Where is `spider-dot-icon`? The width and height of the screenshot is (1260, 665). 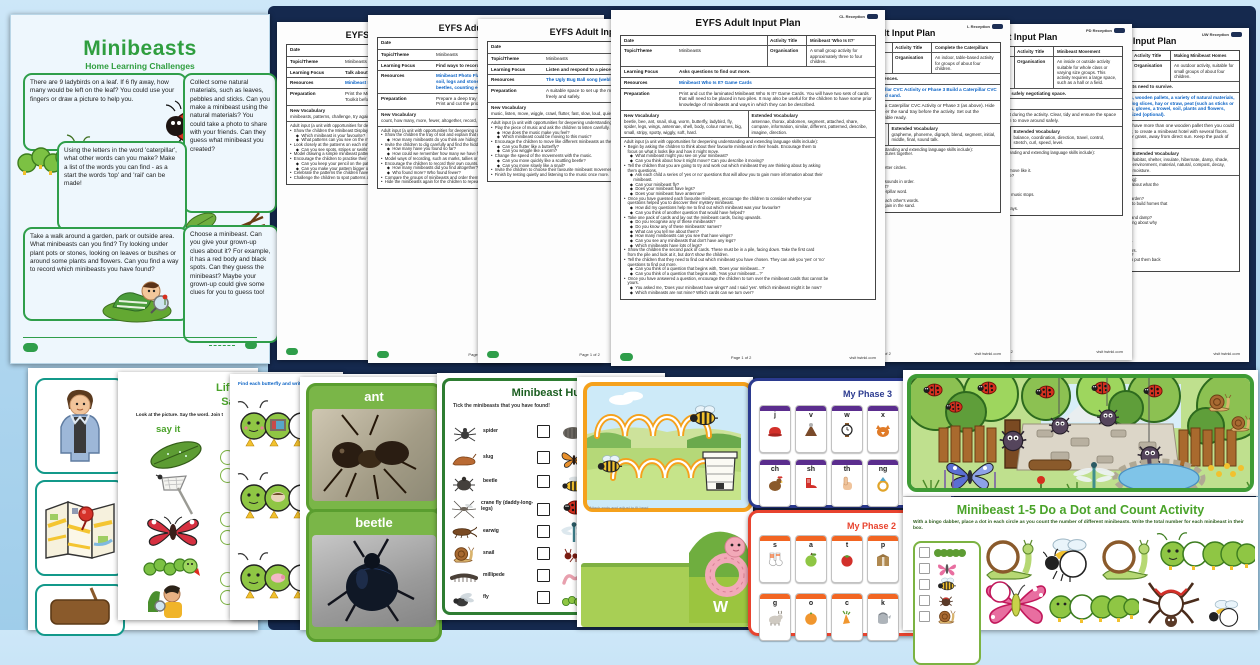 spider-dot-icon is located at coordinates (1171, 604).